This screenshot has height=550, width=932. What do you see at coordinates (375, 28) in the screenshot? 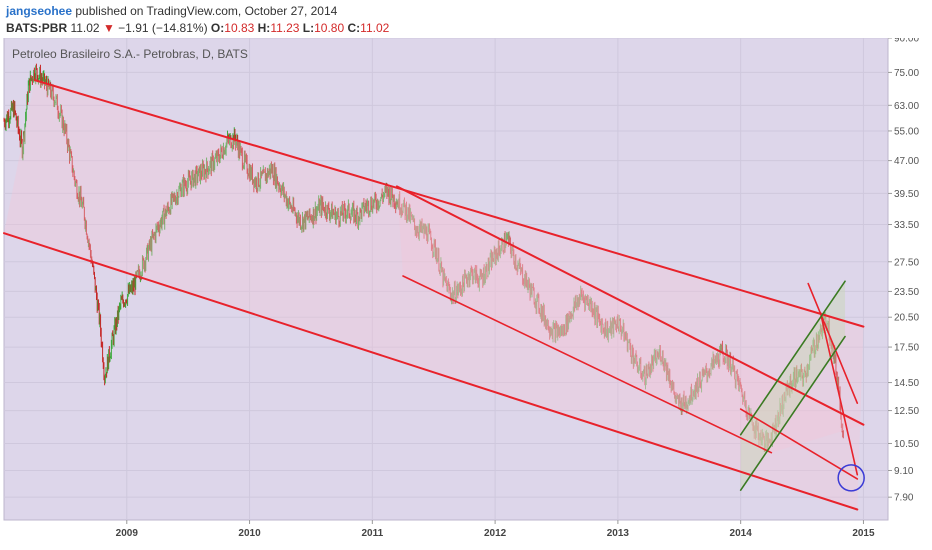
I see `close-value: 11.02` at bounding box center [375, 28].